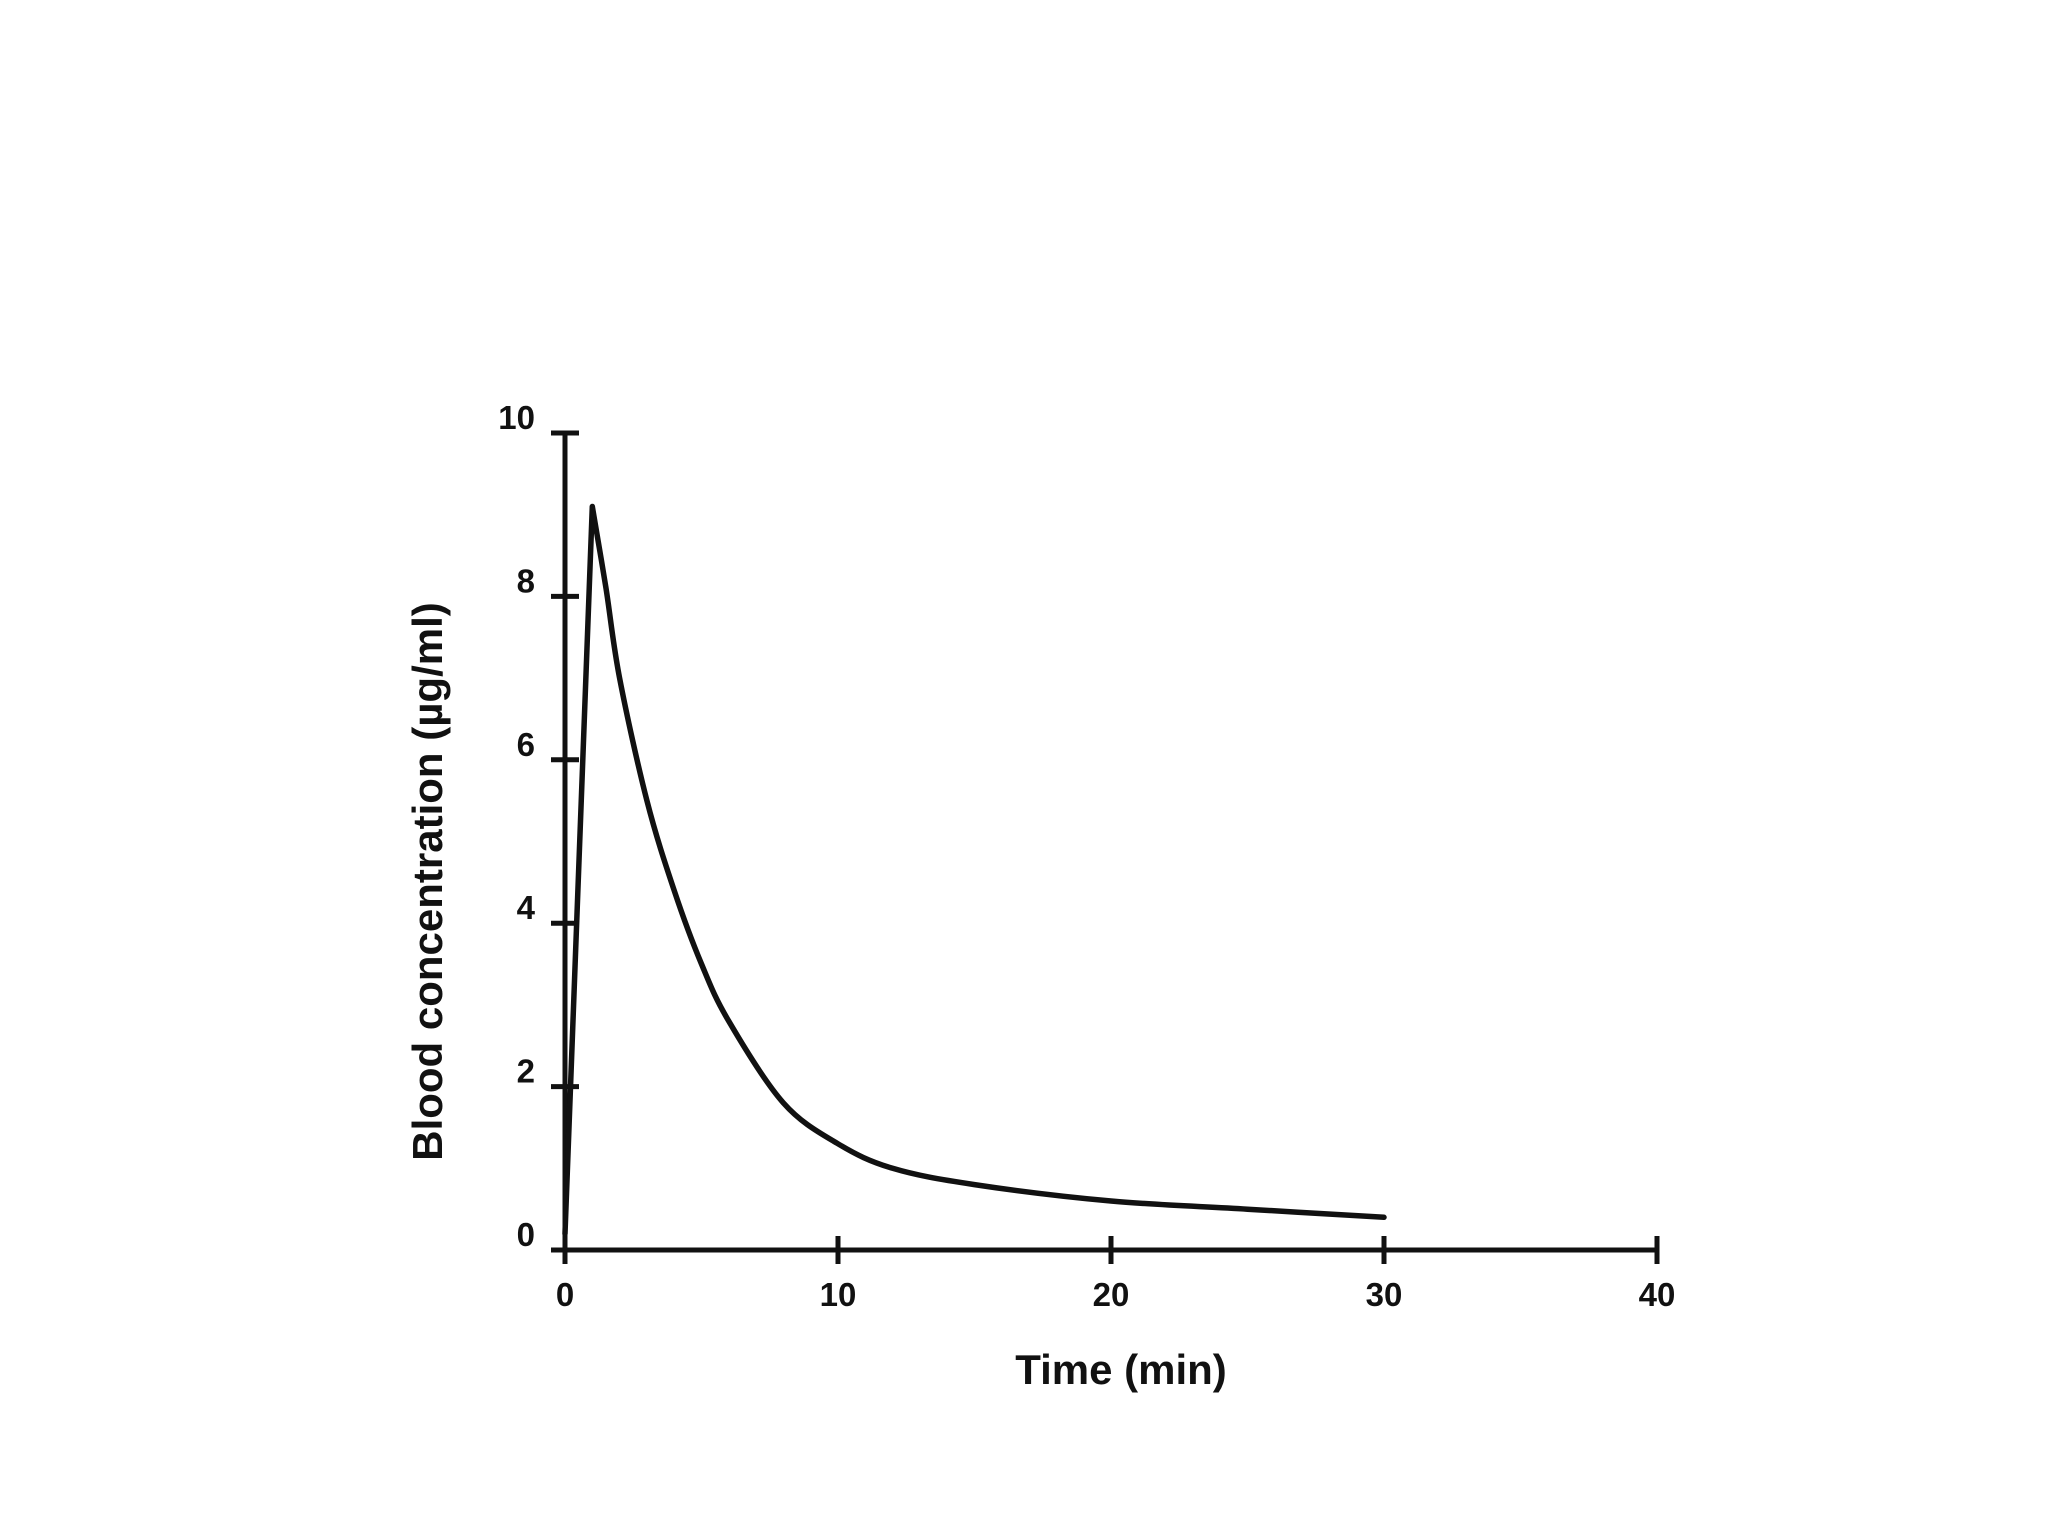  Describe the element at coordinates (1384, 1294) in the screenshot. I see `x-tick-label: 30` at that location.